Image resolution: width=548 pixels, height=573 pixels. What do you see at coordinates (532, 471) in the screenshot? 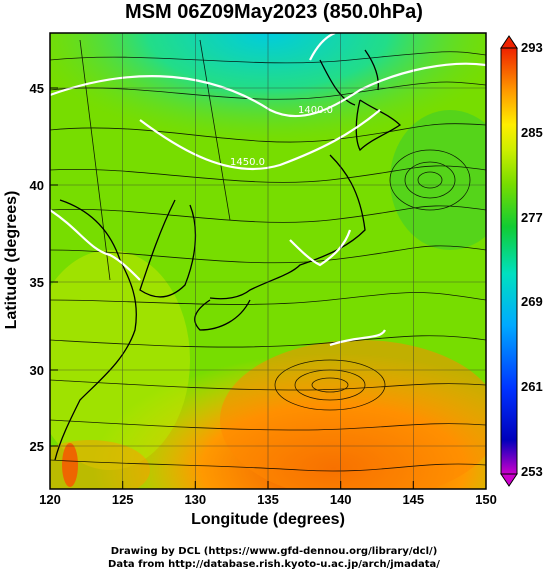
I see `colorbar-label: 253` at bounding box center [532, 471].